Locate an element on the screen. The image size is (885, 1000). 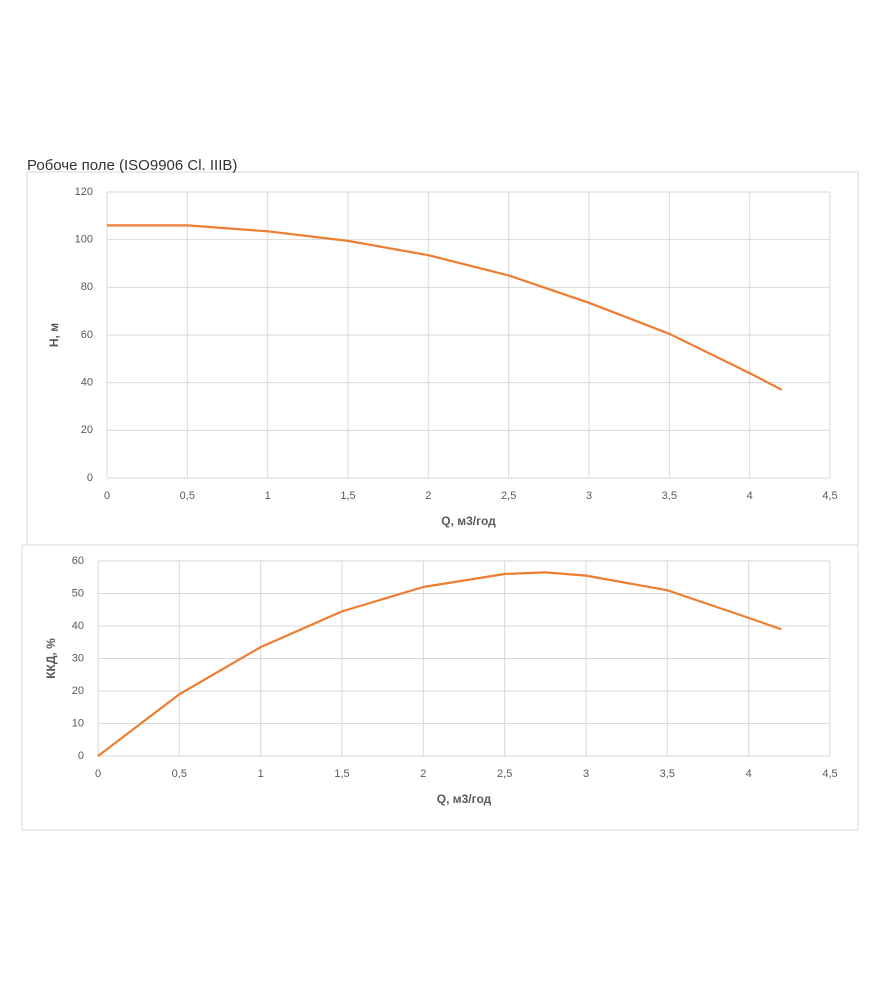
y-axis-title: H, м is located at coordinates (54, 335).